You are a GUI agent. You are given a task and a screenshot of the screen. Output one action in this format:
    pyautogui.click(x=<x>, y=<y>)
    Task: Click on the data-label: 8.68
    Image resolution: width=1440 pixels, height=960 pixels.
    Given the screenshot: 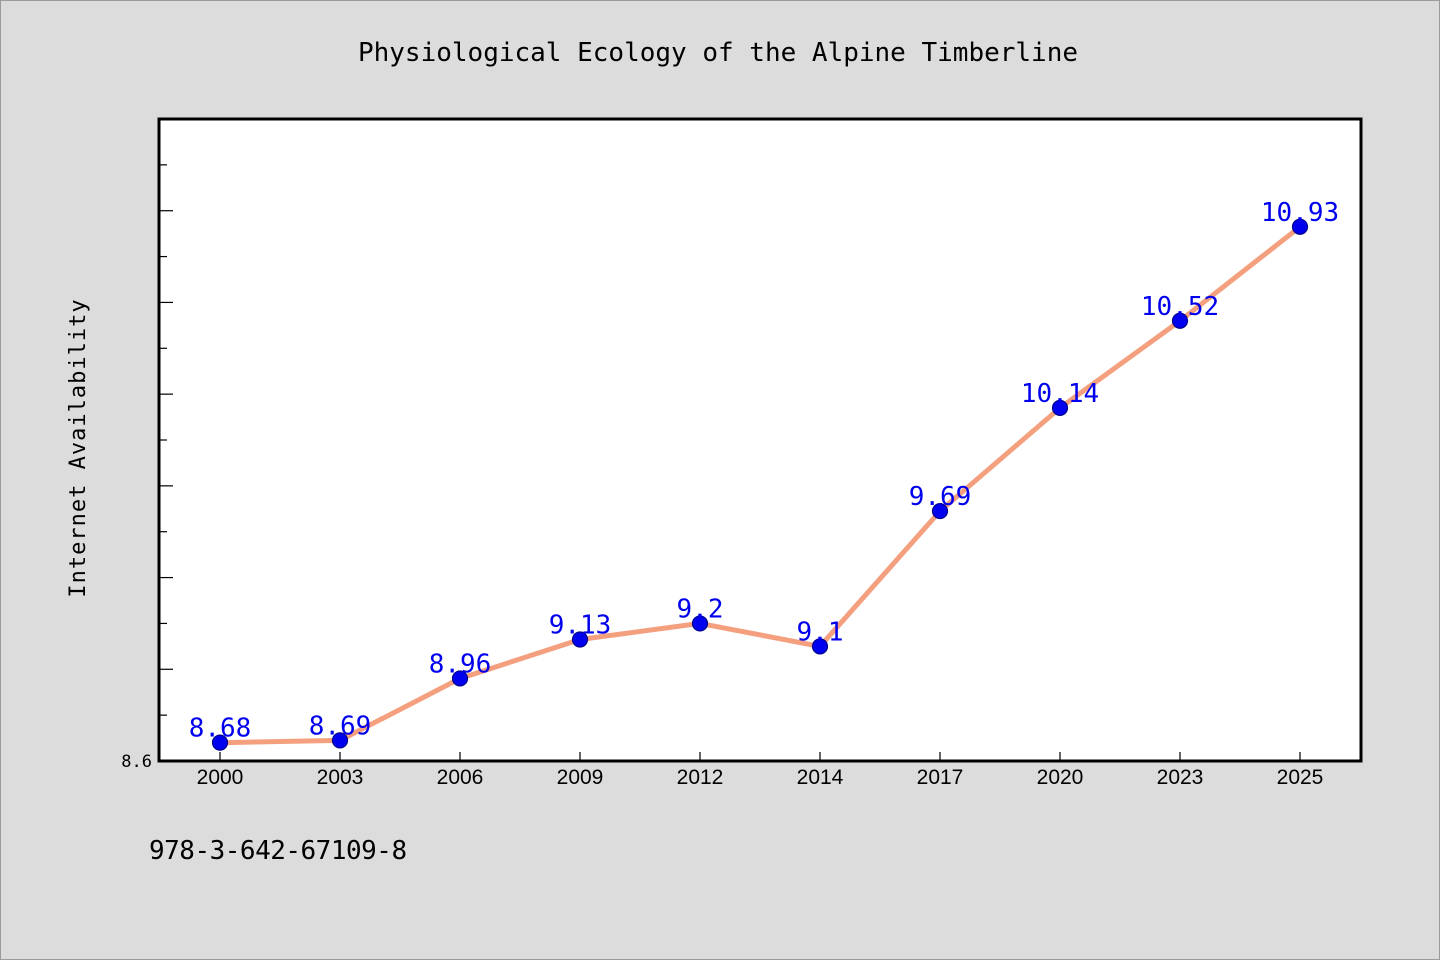 What is the action you would take?
    pyautogui.click(x=220, y=729)
    